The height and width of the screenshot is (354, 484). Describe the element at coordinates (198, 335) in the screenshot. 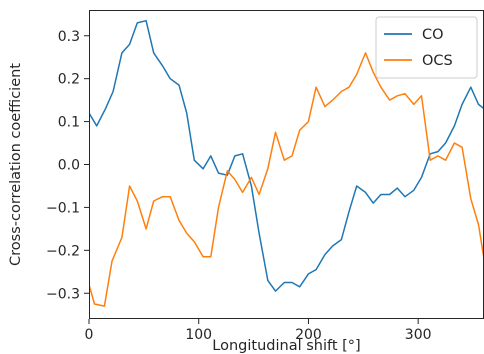

I see `x-tick-label: 100` at that location.